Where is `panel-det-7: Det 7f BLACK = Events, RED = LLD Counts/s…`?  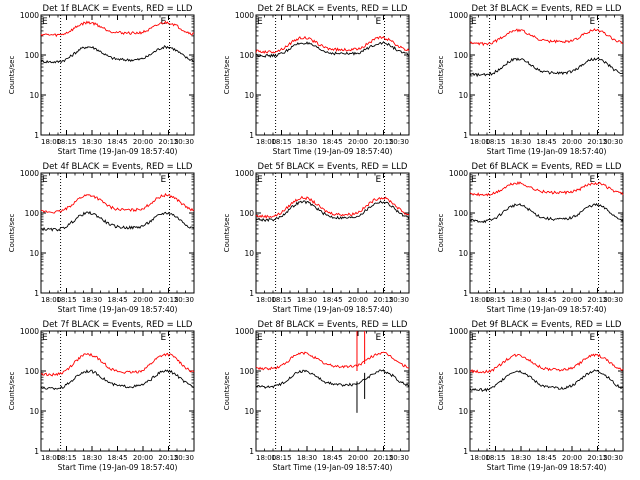 panel-det-7: Det 7f BLACK = Events, RED = LLD Counts/s… is located at coordinates (101, 396).